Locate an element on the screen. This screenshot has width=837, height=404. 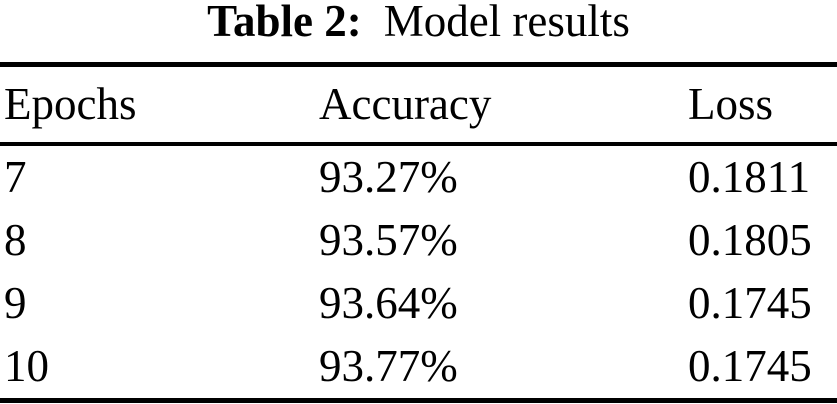
column-header-loss: Loss is located at coordinates (762, 105).